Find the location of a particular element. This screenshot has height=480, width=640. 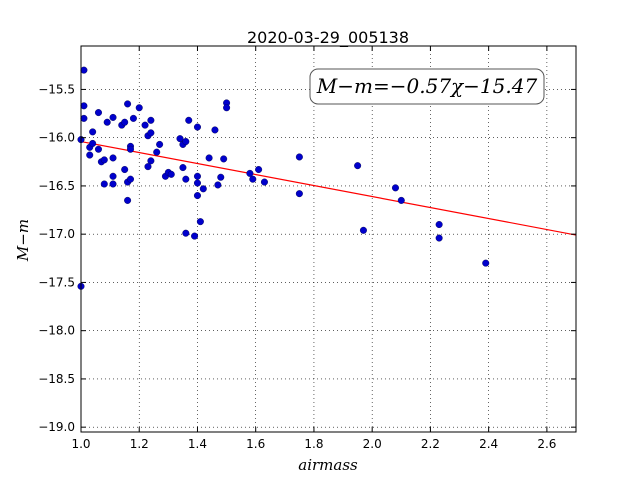

y-axis-label: M−m is located at coordinates (23, 240).